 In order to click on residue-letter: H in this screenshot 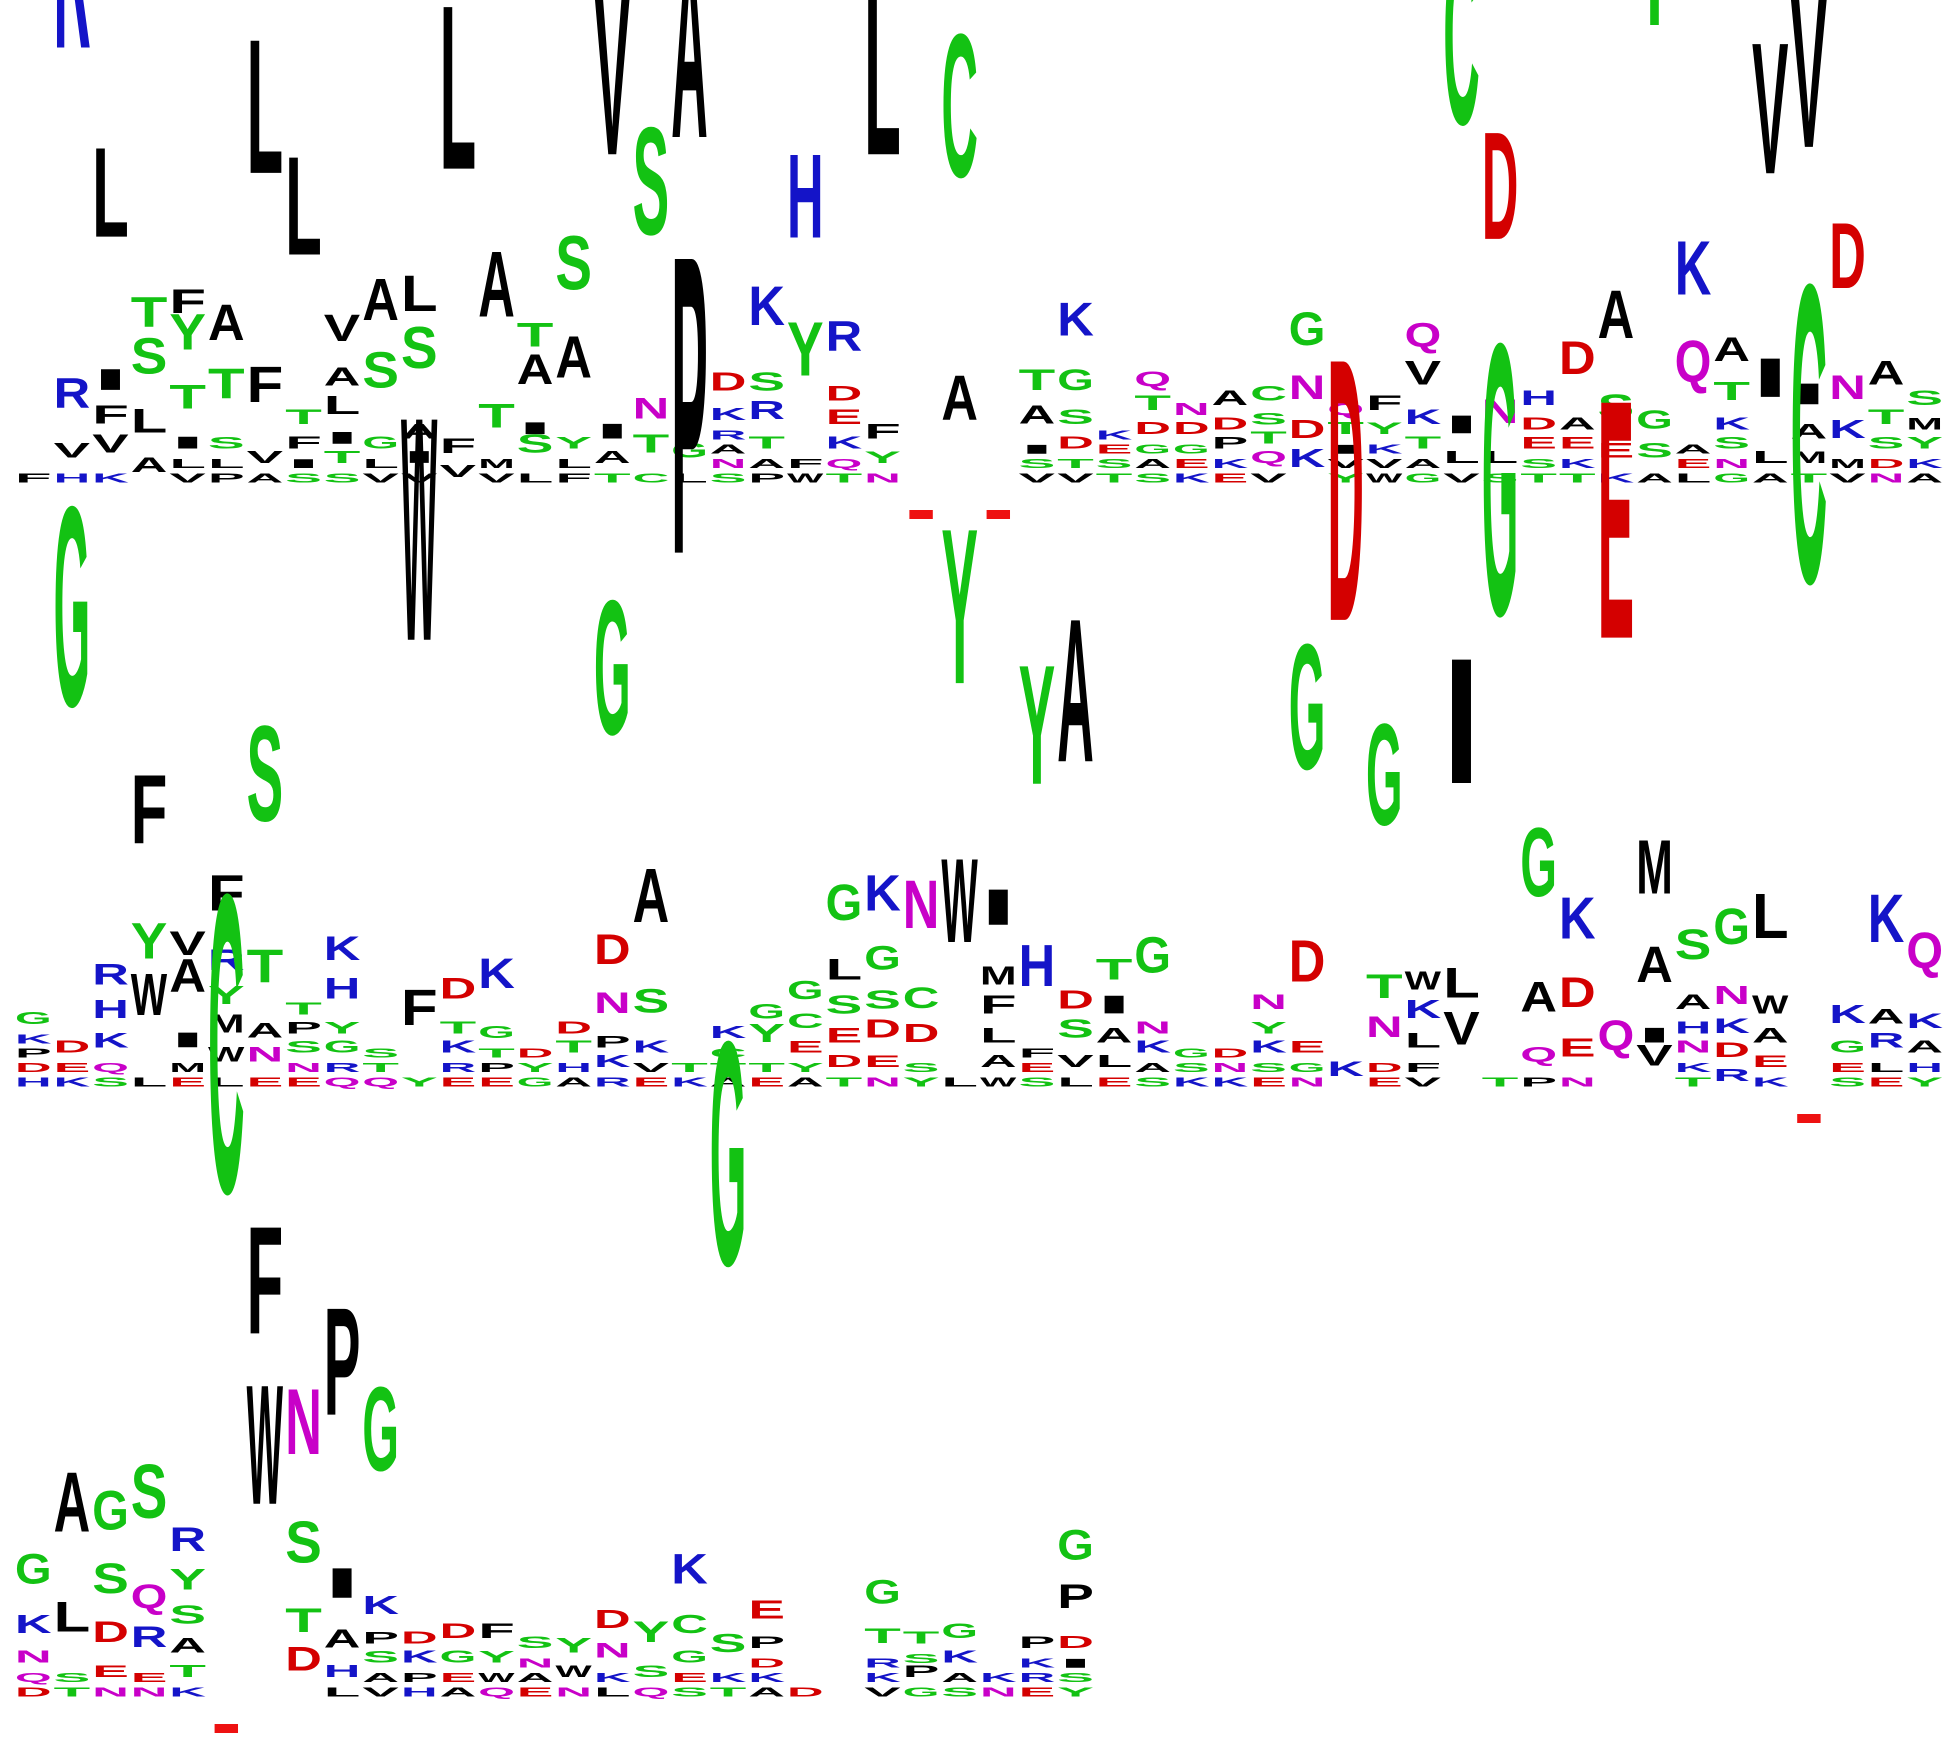, I will do `click(33, 1082)`.